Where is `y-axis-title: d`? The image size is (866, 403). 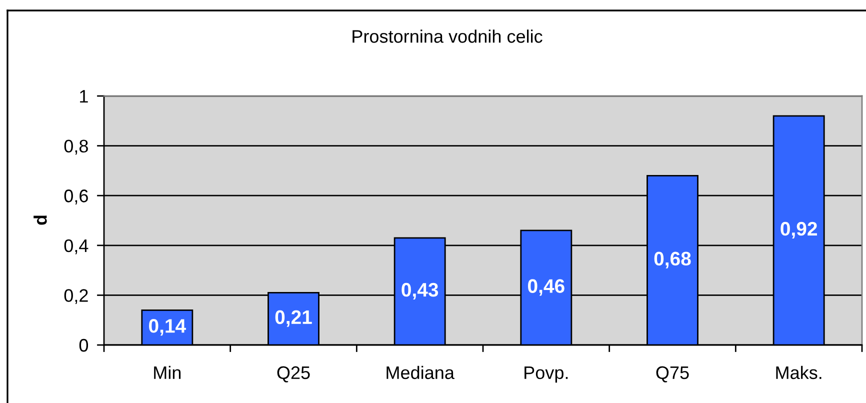
y-axis-title: d is located at coordinates (40, 220).